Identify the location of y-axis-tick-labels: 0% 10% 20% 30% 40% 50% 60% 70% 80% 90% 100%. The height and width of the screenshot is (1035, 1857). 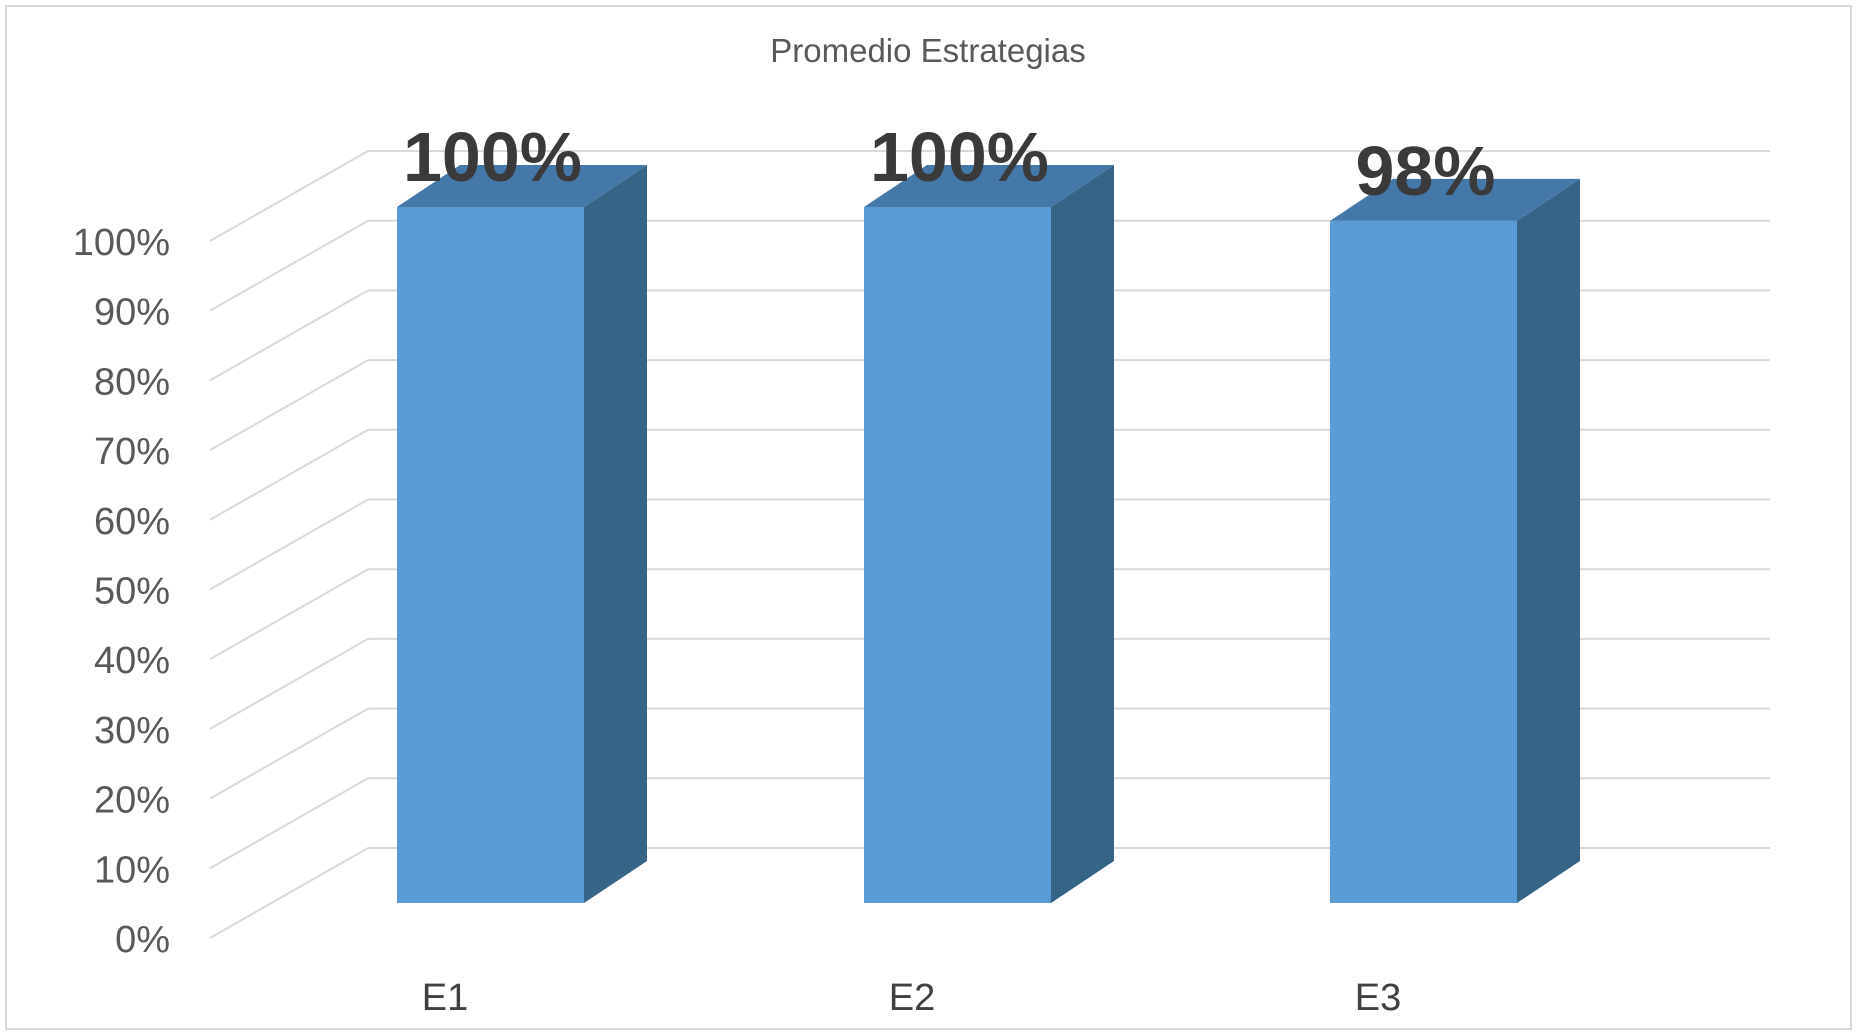
(121, 591).